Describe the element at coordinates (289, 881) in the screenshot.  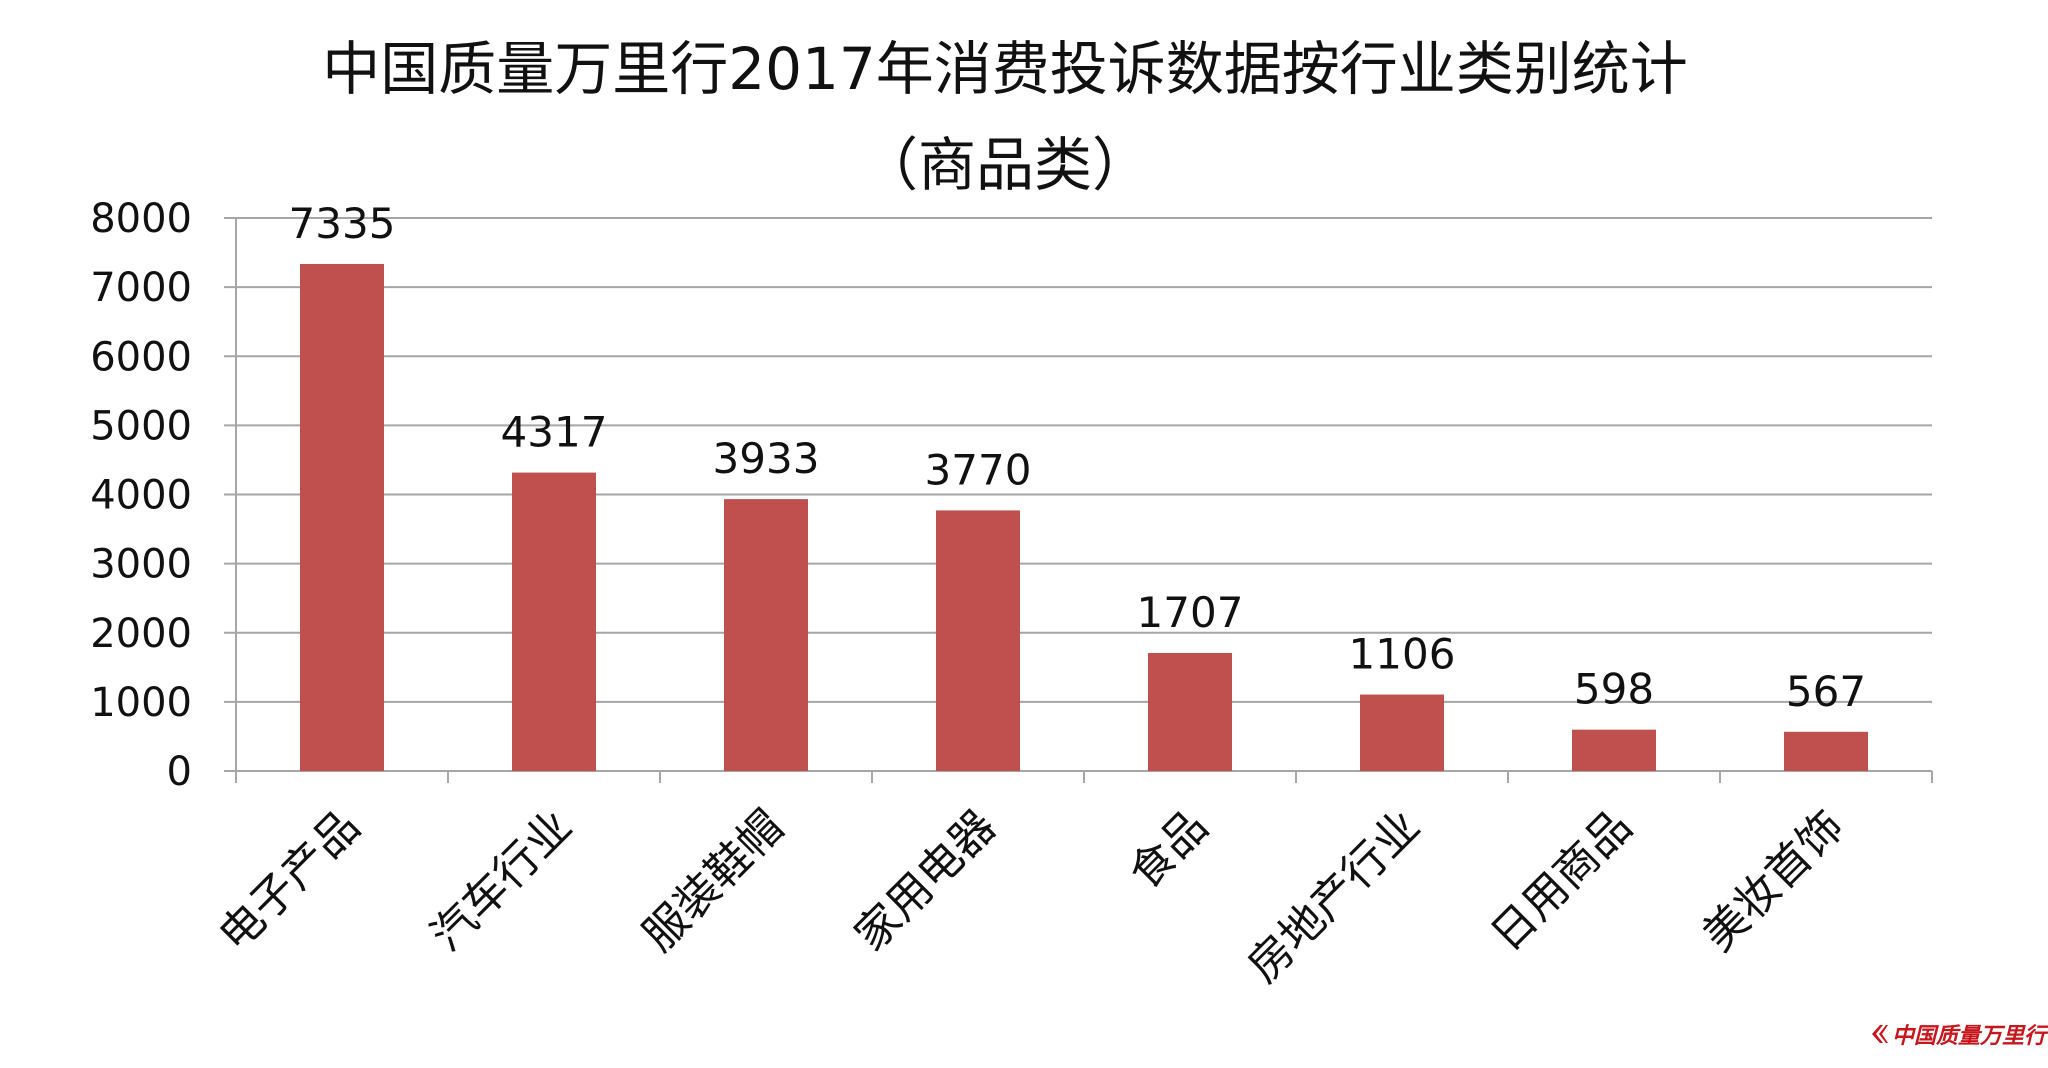
I see `x-tick-label: 电子产品` at that location.